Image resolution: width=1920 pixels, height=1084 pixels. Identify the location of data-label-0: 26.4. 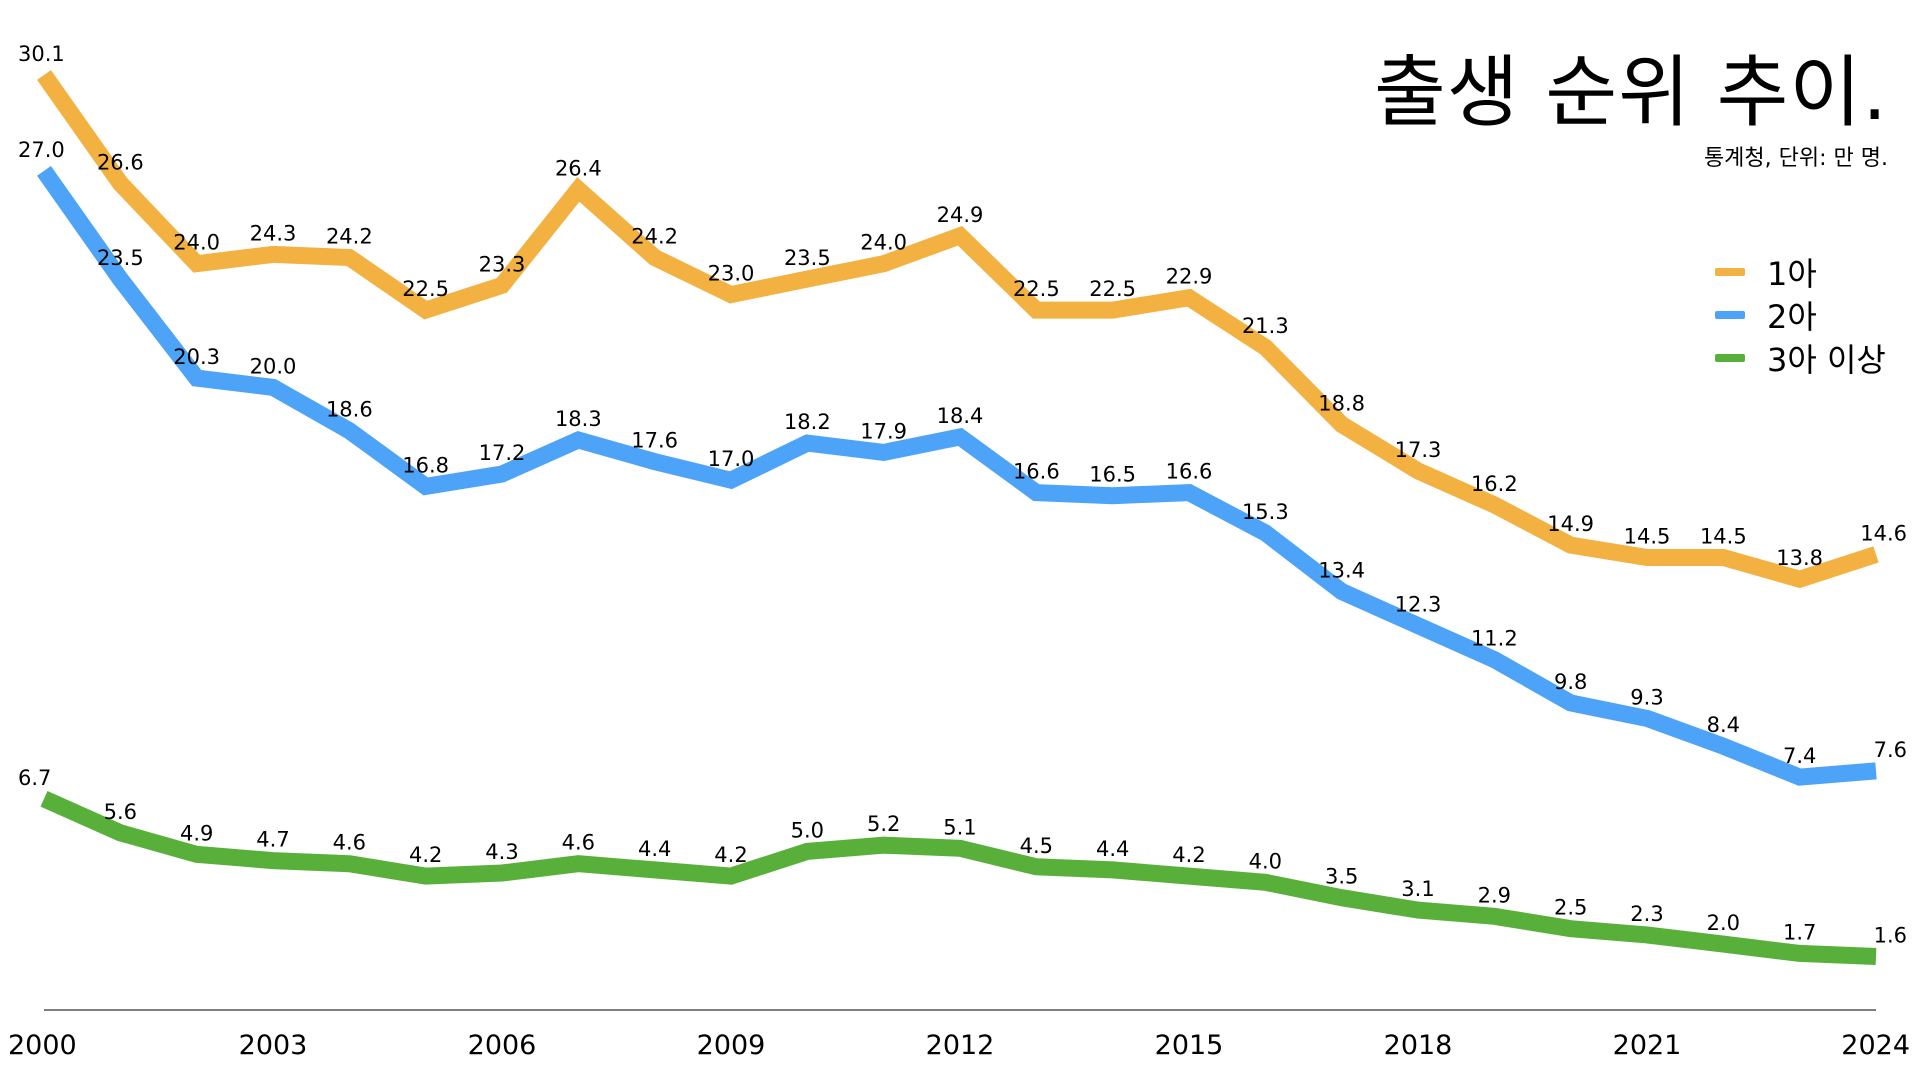
(578, 168).